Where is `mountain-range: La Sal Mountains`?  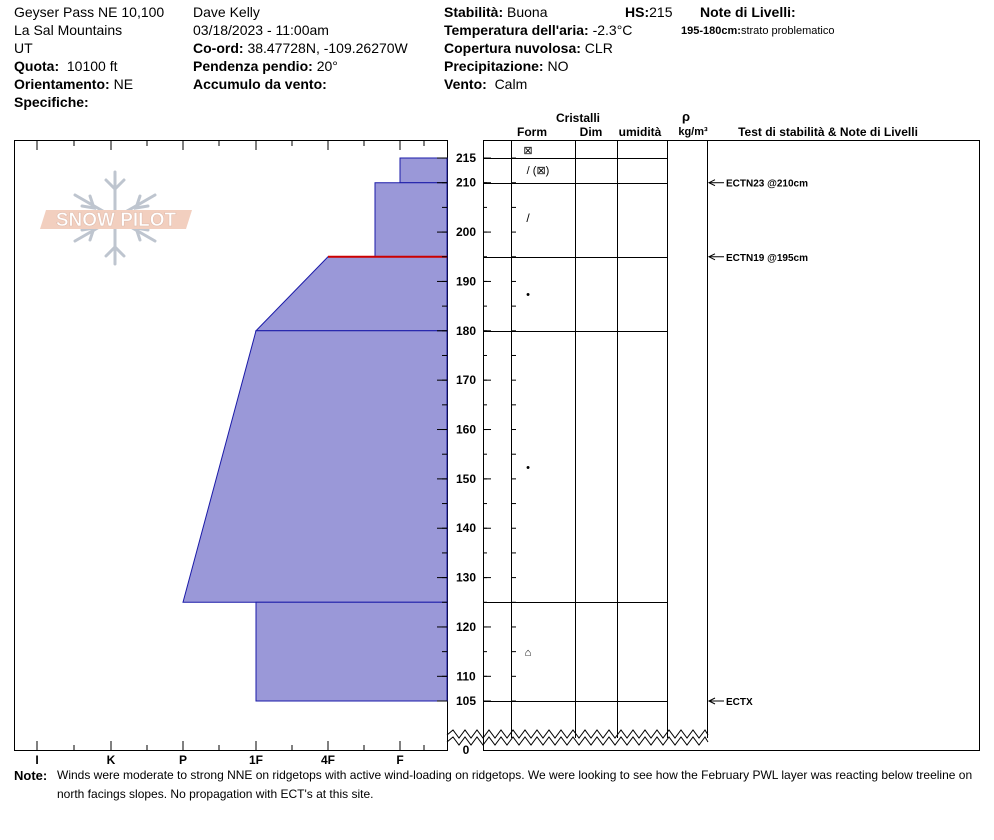
mountain-range: La Sal Mountains is located at coordinates (68, 30).